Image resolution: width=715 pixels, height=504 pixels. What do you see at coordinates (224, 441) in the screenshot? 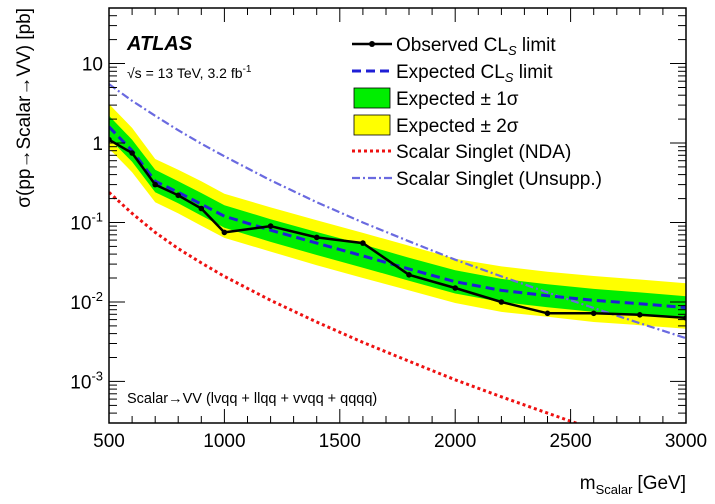
I see `x-tick-label: 1000` at bounding box center [224, 441].